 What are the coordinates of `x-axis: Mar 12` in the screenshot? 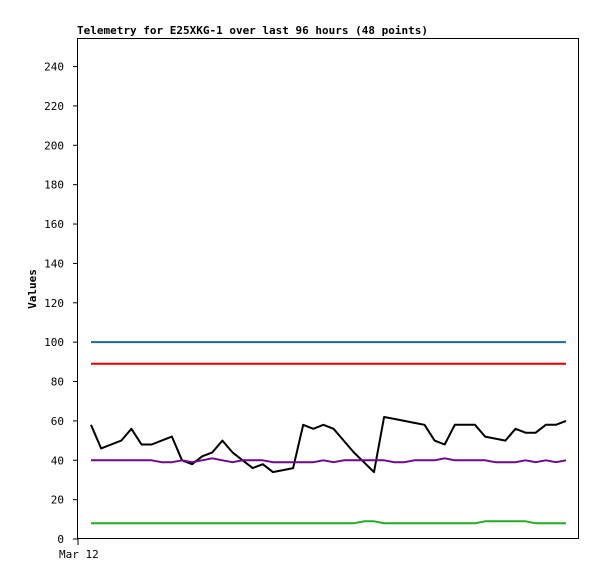 It's located at (79, 550).